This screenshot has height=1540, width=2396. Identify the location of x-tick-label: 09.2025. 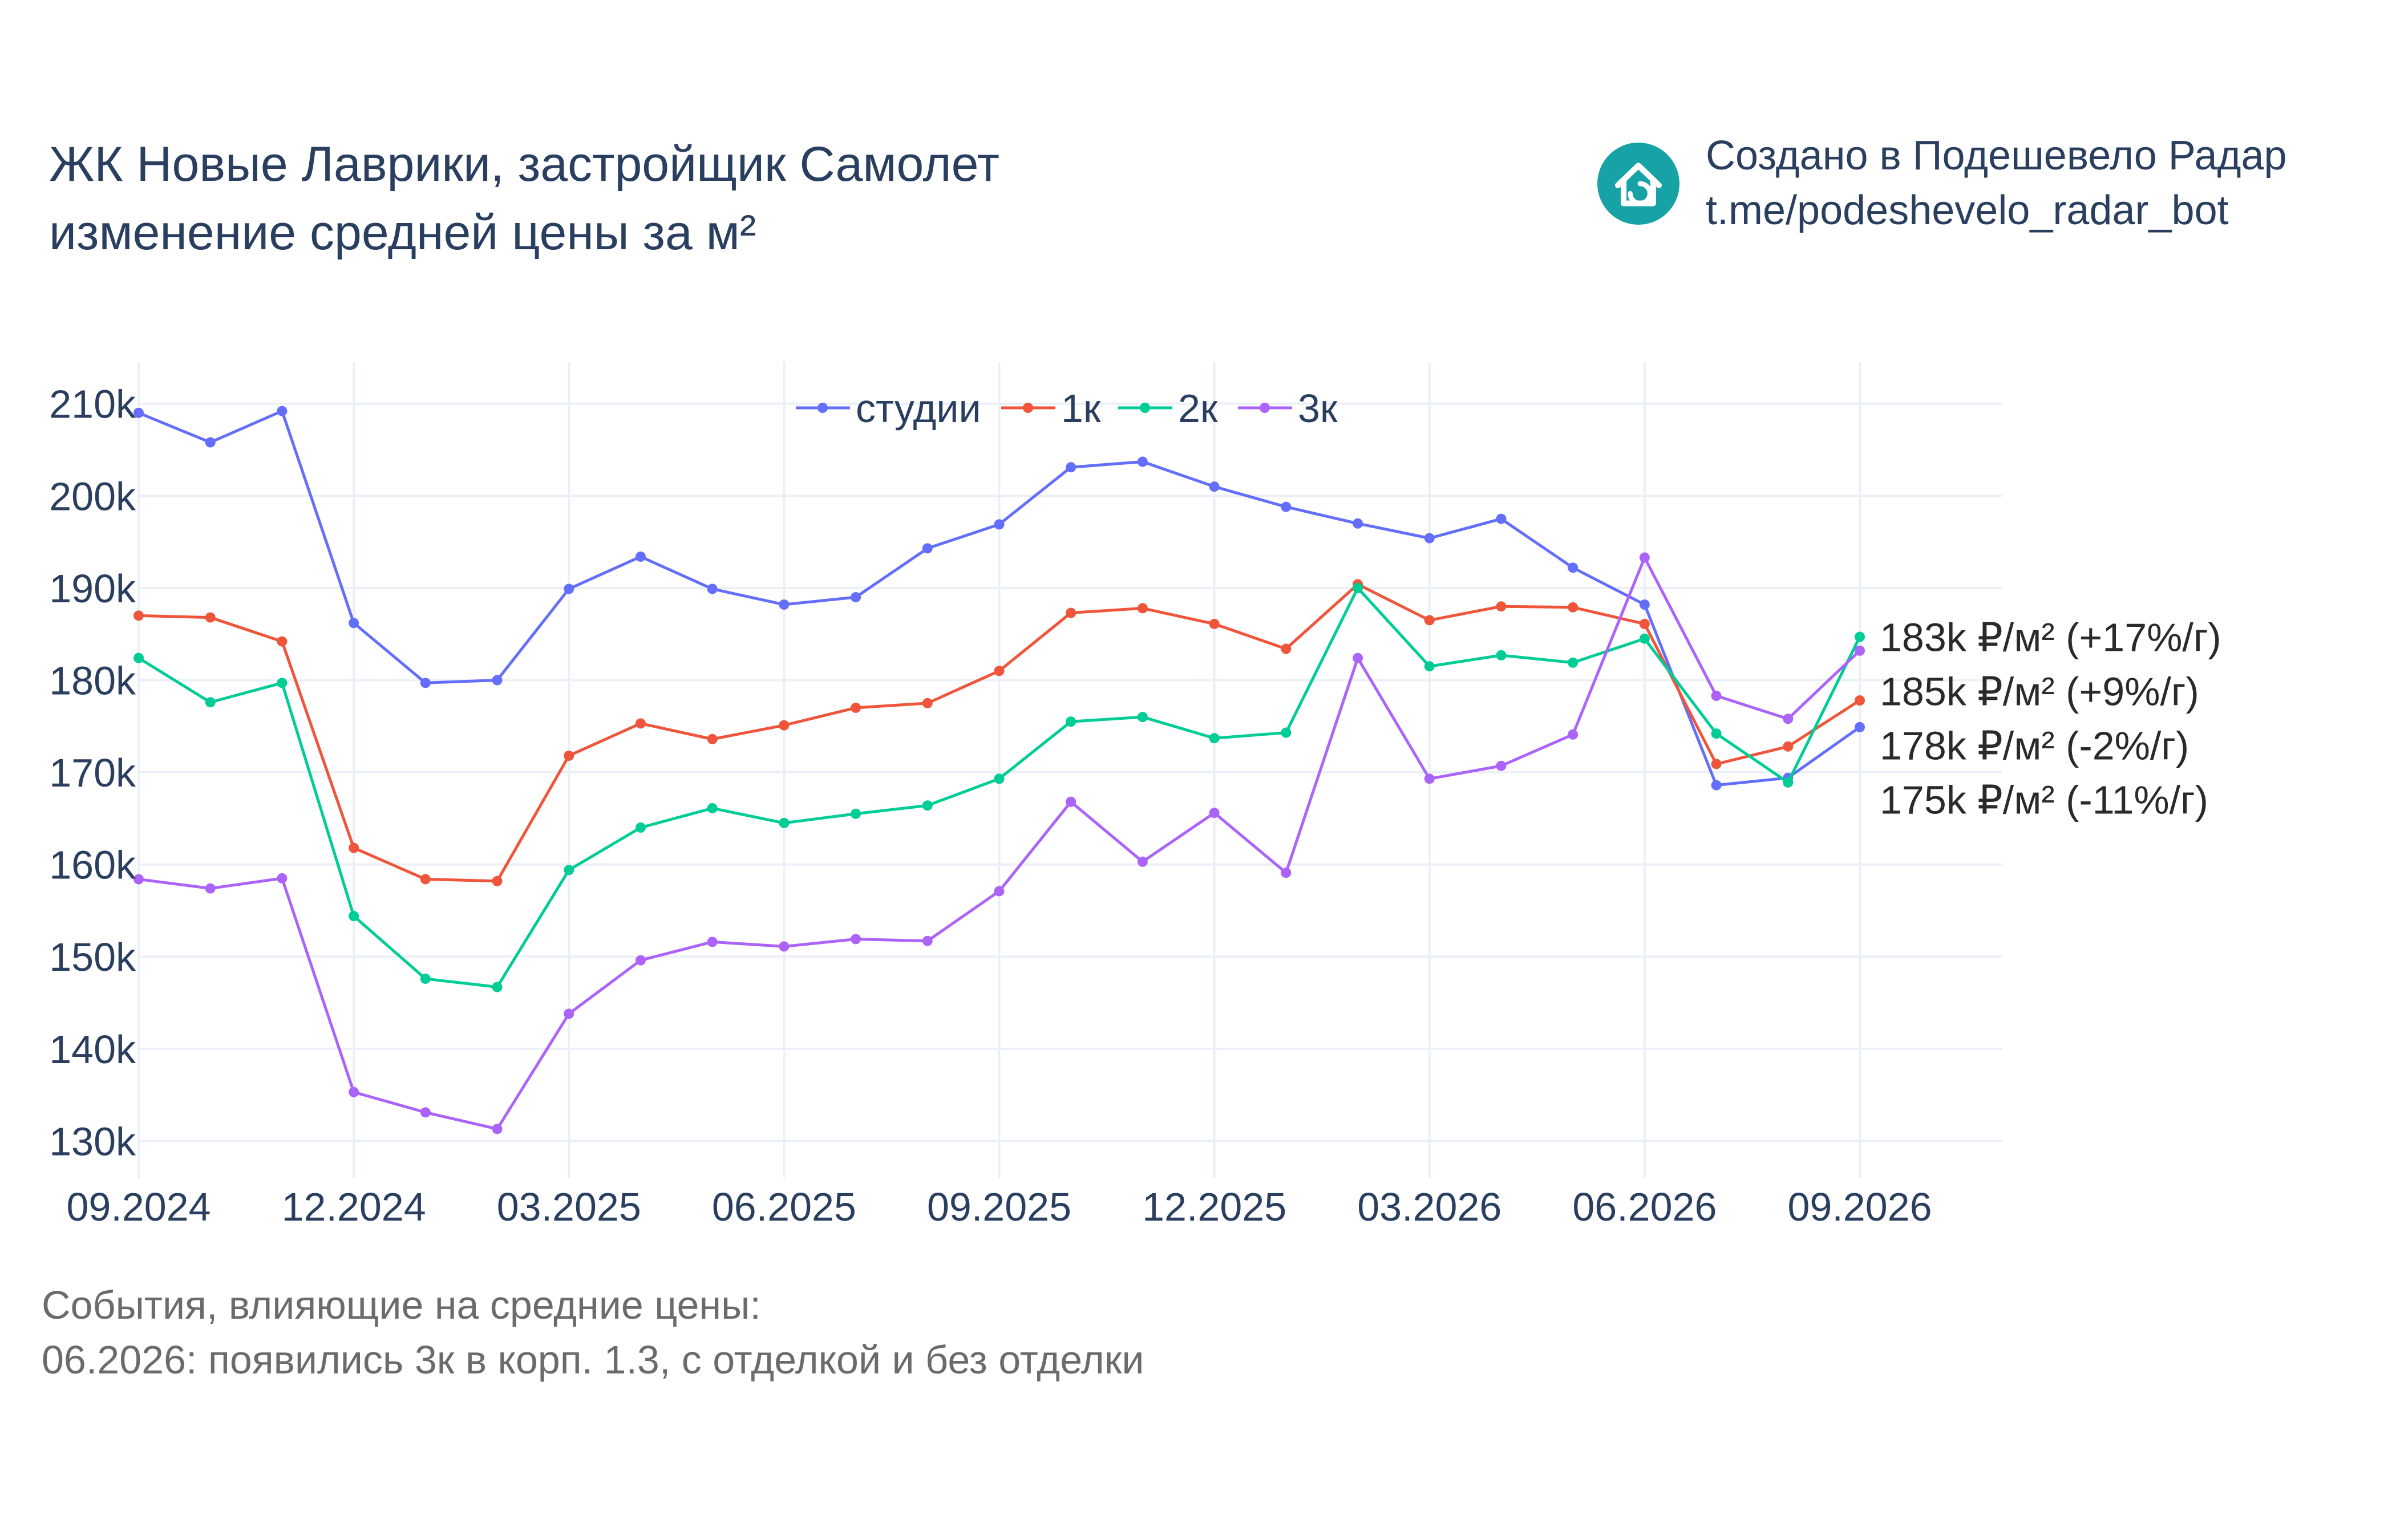
(999, 1207).